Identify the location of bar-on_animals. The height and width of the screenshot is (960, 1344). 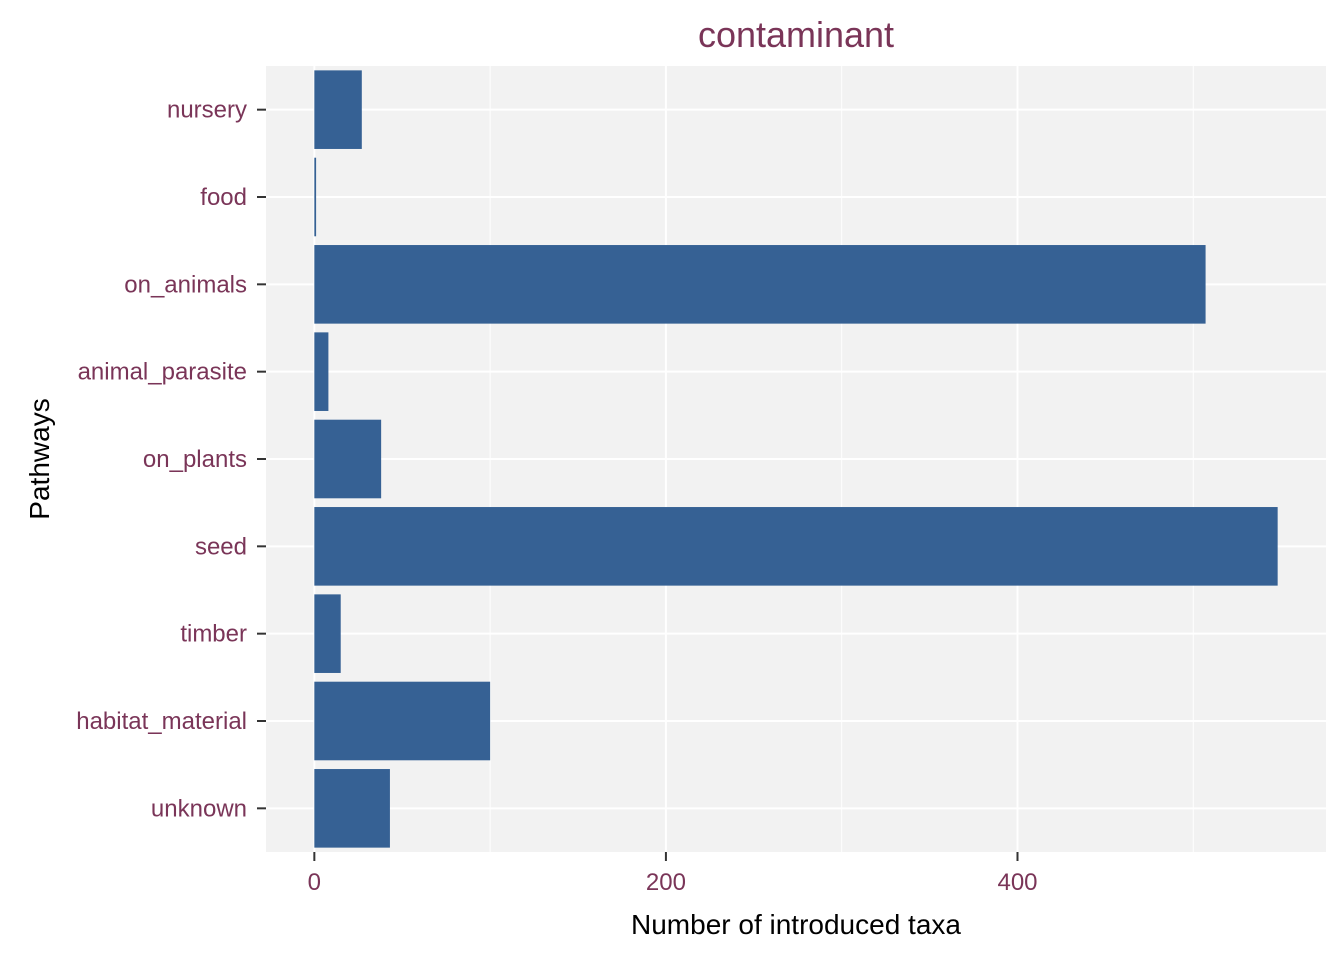
(760, 284).